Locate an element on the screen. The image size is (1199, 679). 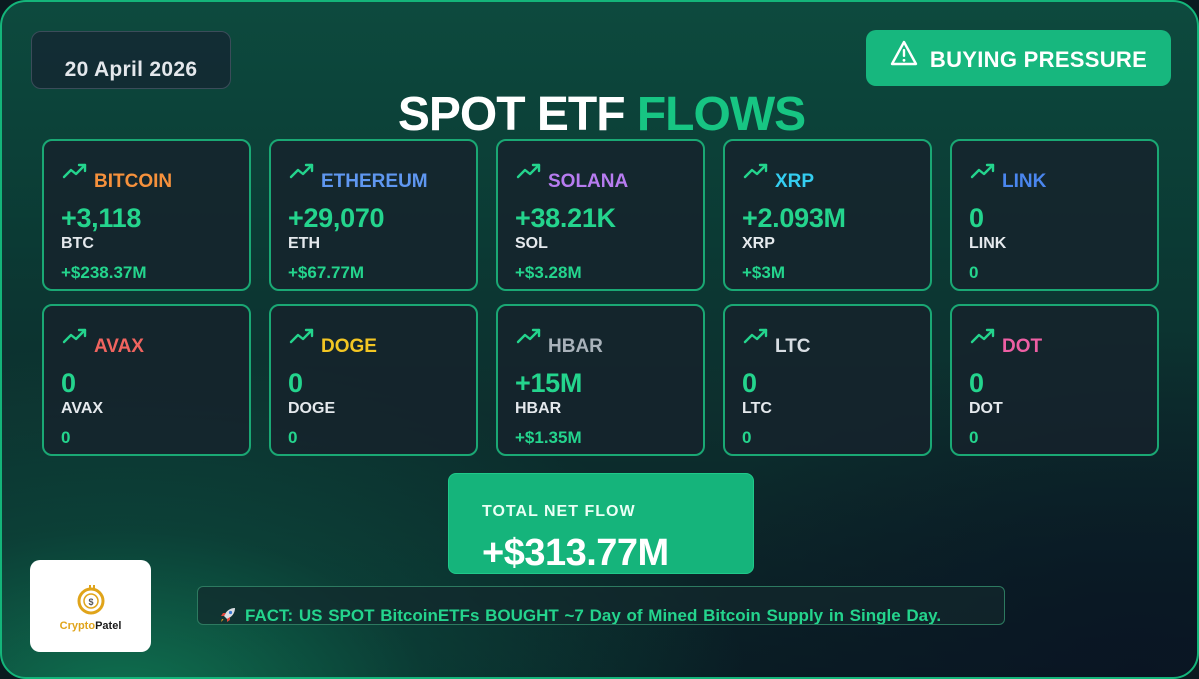
asset-symbol: LINK is located at coordinates (988, 243).